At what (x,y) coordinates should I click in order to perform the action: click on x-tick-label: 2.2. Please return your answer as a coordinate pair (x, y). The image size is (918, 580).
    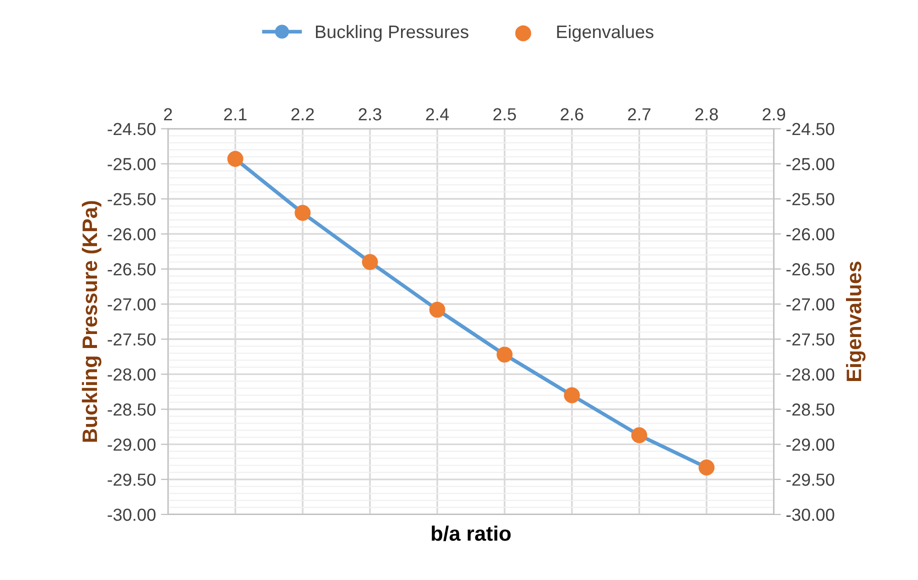
    Looking at the image, I should click on (302, 114).